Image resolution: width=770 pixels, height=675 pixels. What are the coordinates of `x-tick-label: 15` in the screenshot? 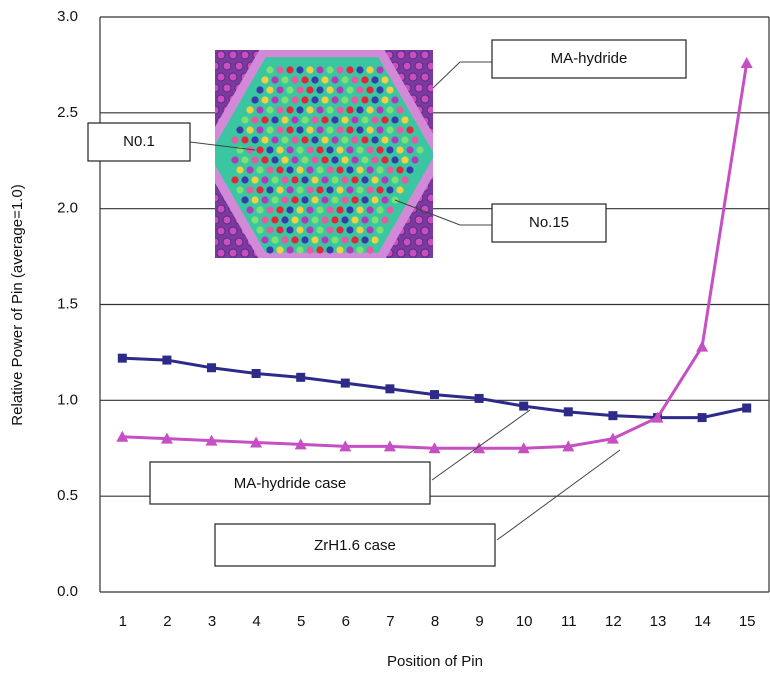 It's located at (747, 621).